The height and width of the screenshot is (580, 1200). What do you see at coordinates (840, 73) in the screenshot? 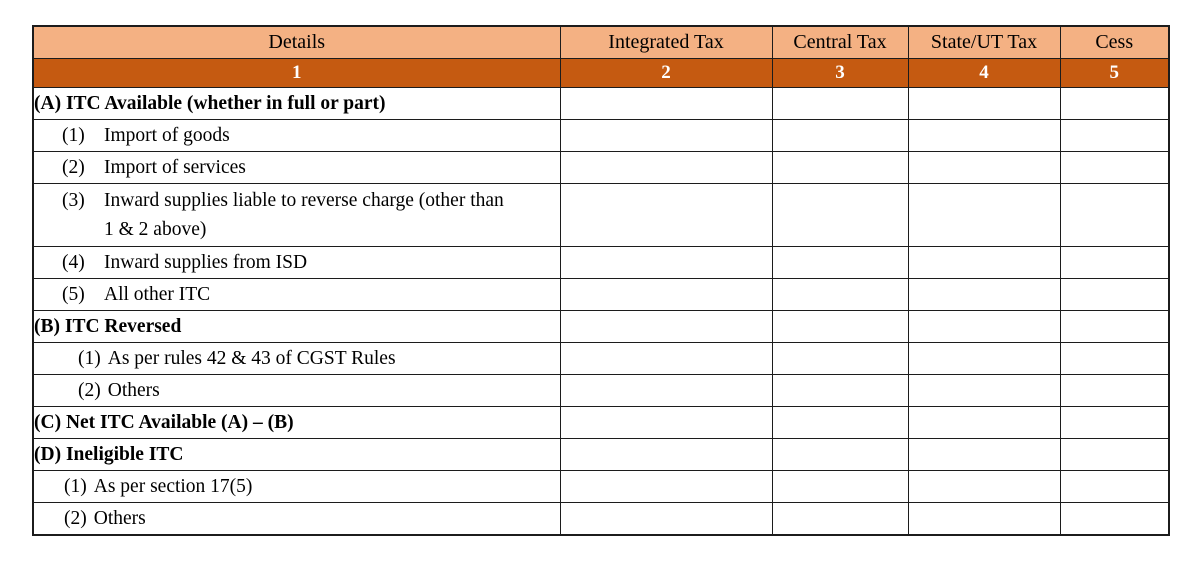
I see `column-number-3: 3` at bounding box center [840, 73].